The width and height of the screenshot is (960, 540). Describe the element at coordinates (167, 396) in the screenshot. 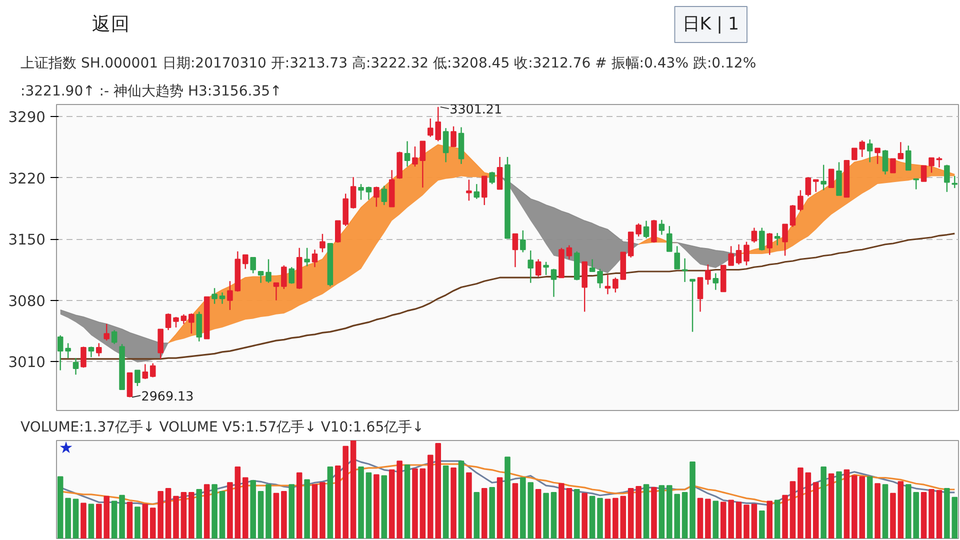

I see `annotation: 2969.13` at that location.